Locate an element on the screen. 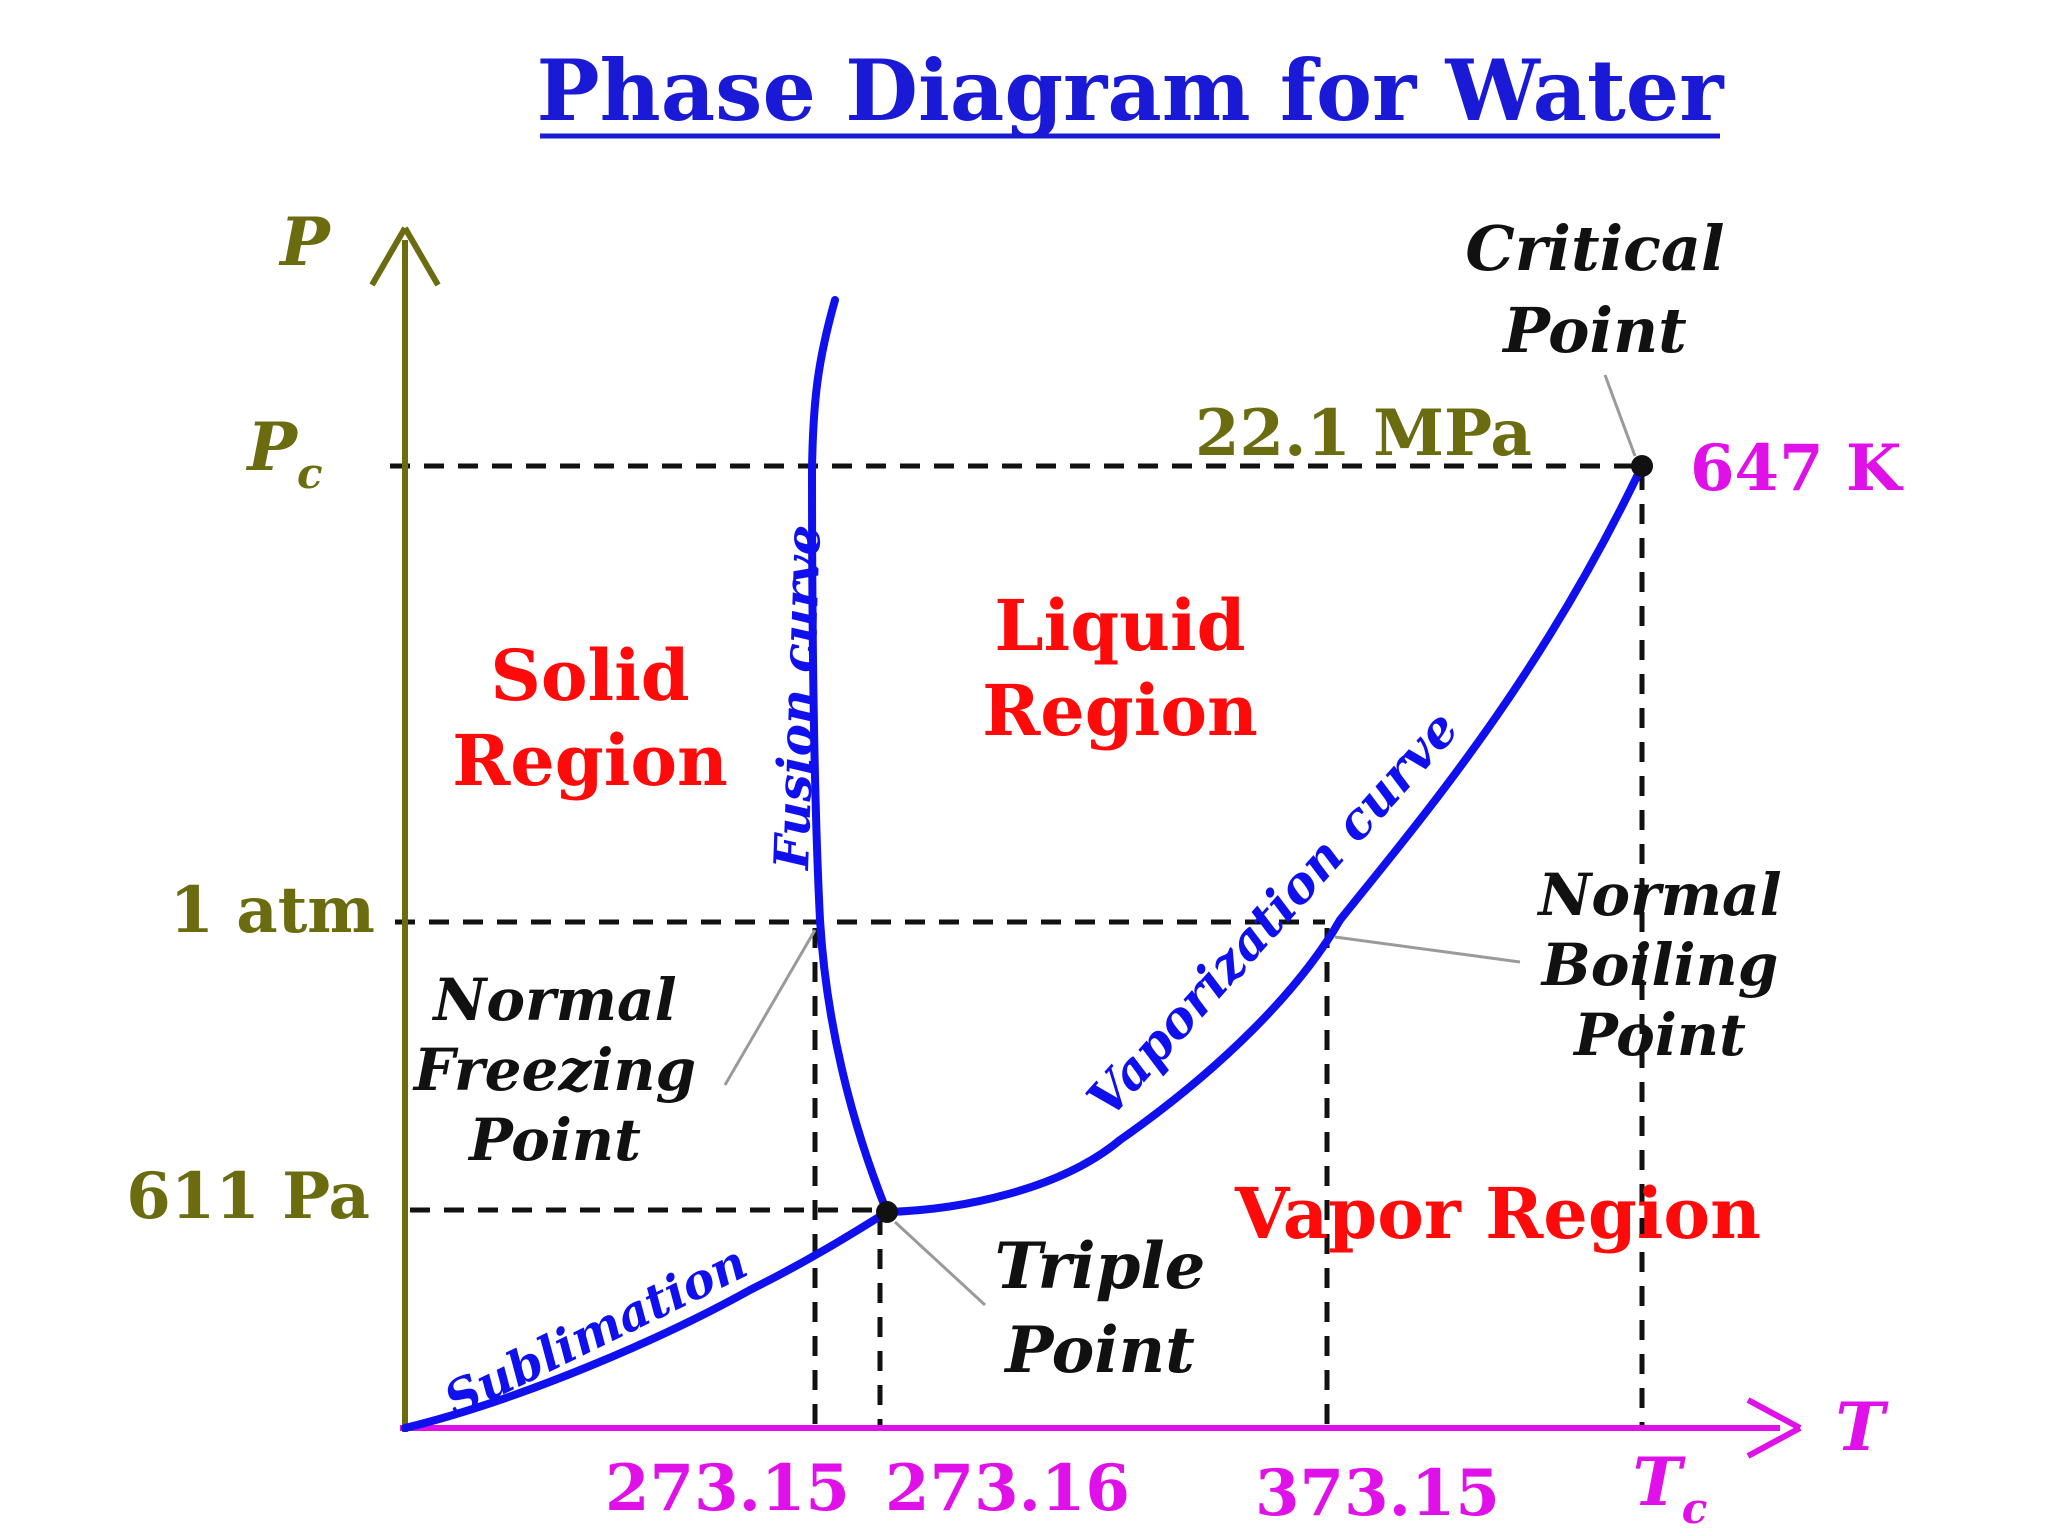 Image resolution: width=2048 pixels, height=1536 pixels. temperature-axis is located at coordinates (1101, 1428).